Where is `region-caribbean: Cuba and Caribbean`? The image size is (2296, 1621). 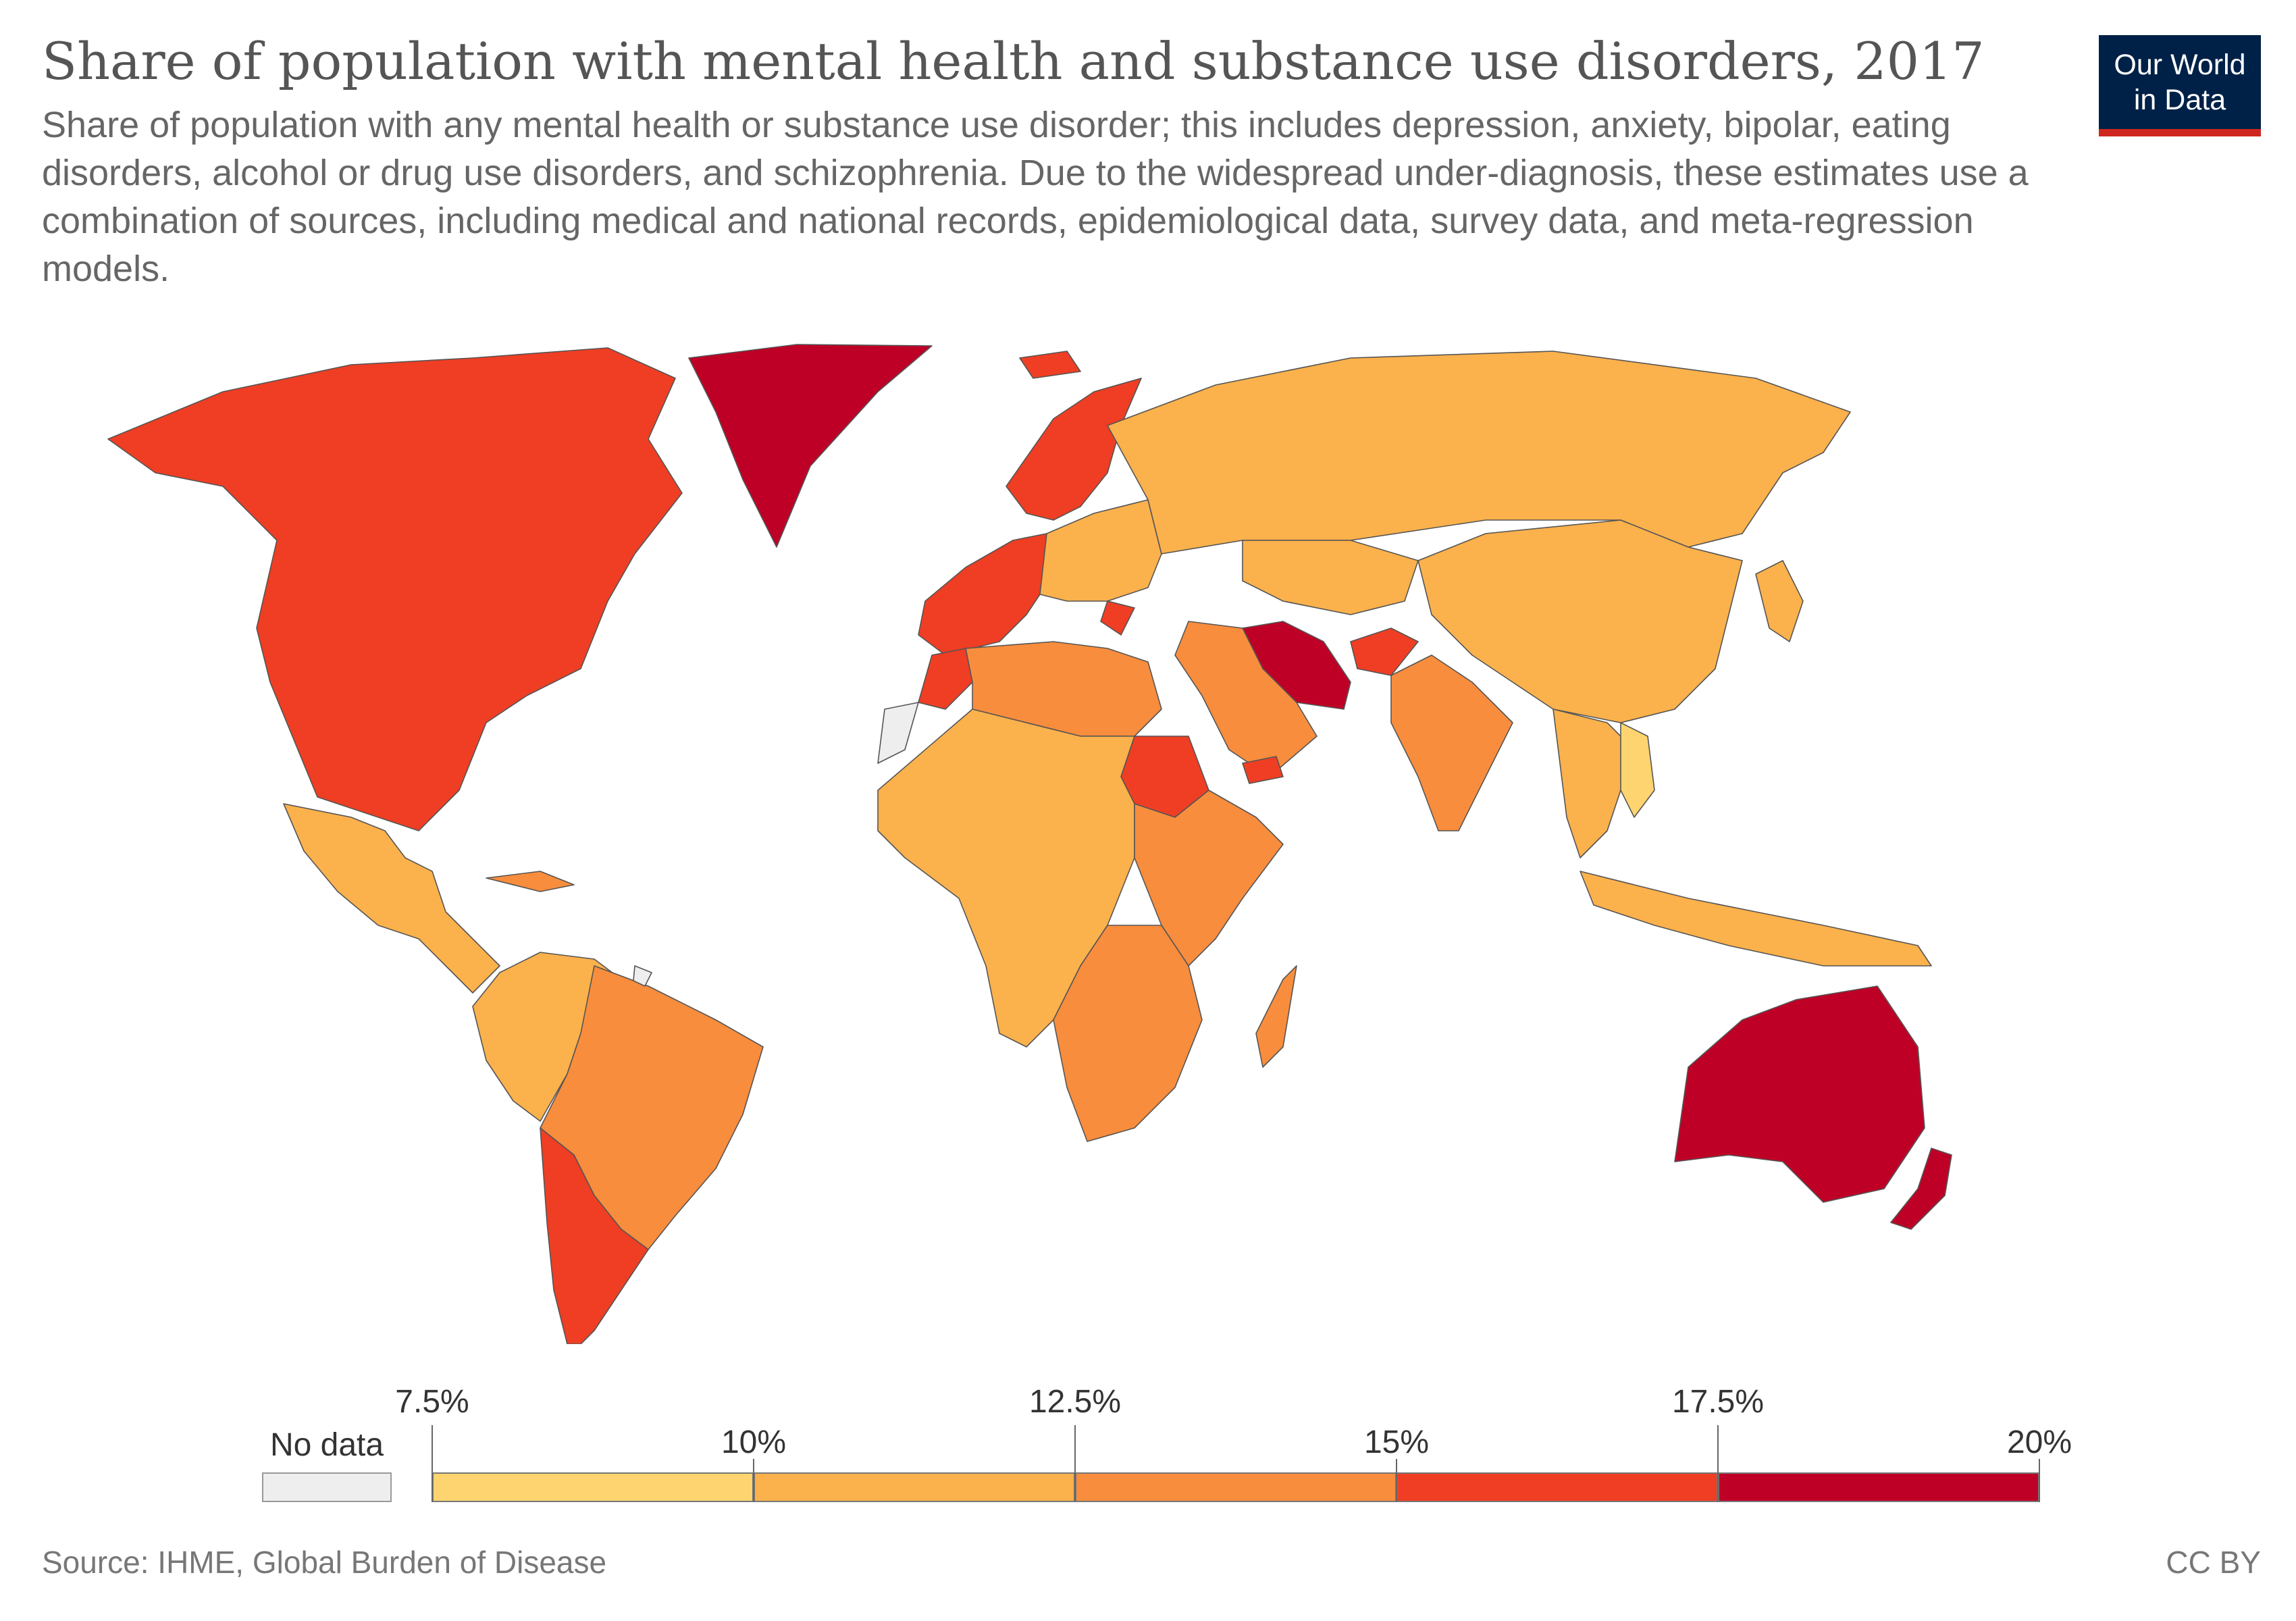
region-caribbean: Cuba and Caribbean is located at coordinates (530, 881).